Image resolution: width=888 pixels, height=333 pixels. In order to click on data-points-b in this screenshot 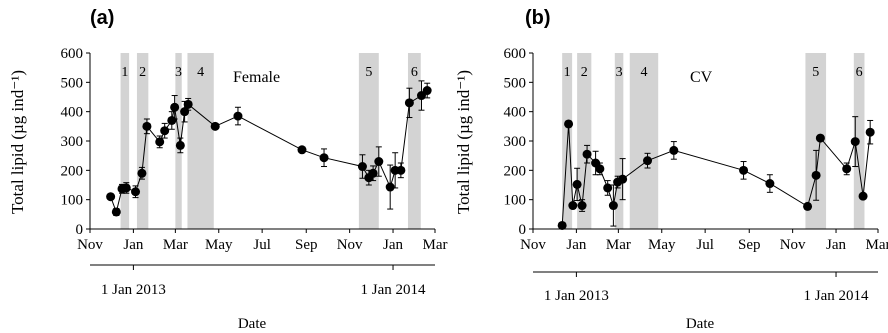, I will do `click(716, 173)`.